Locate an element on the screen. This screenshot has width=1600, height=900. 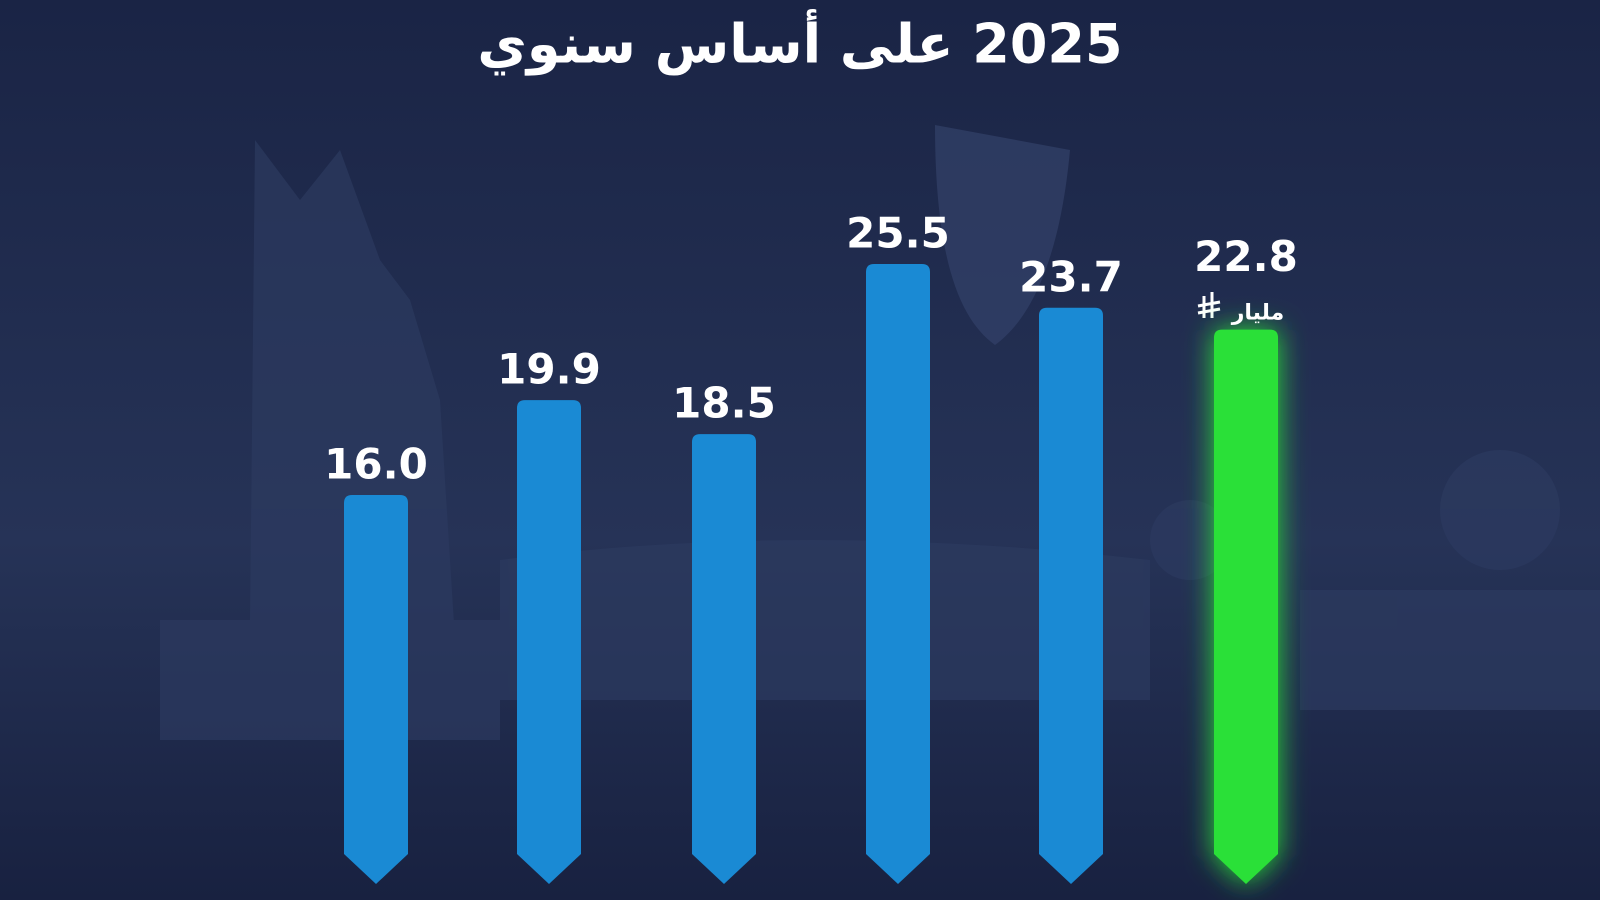
value-label: 18.5 is located at coordinates (724, 403).